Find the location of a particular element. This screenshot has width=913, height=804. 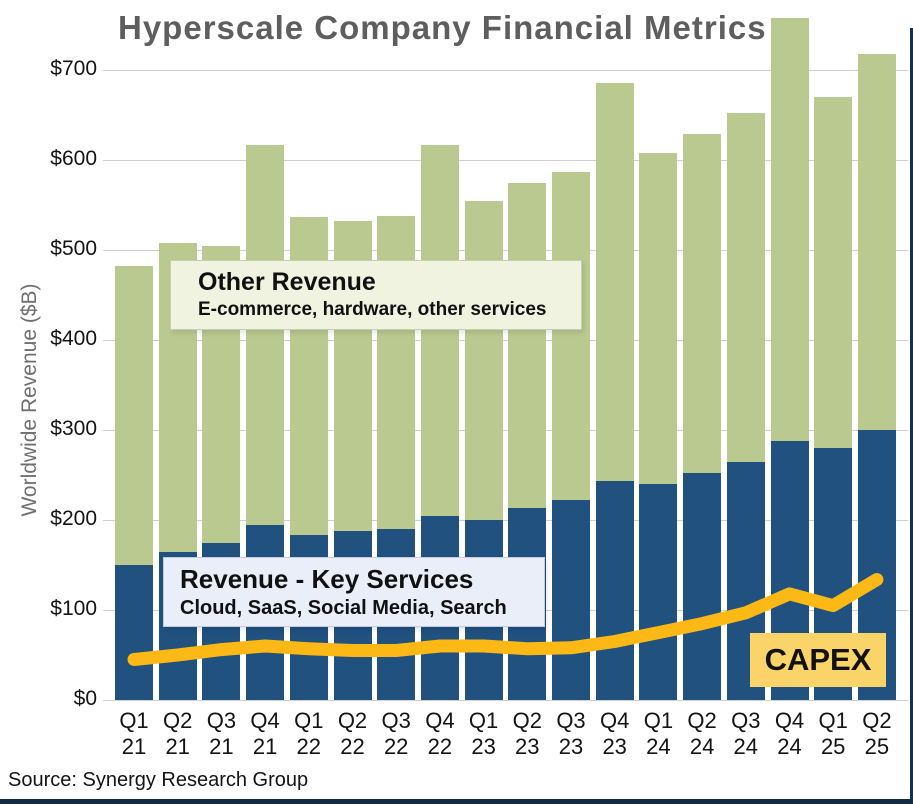

y-axis-title: Worldwide Revenue ($B) is located at coordinates (29, 400).